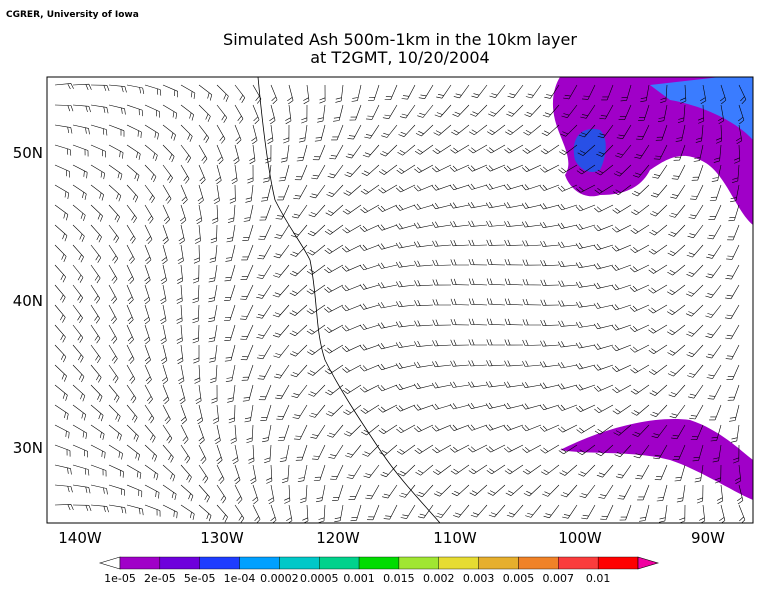 The width and height of the screenshot is (760, 591). I want to click on colorbar-label: 0.003, so click(479, 578).